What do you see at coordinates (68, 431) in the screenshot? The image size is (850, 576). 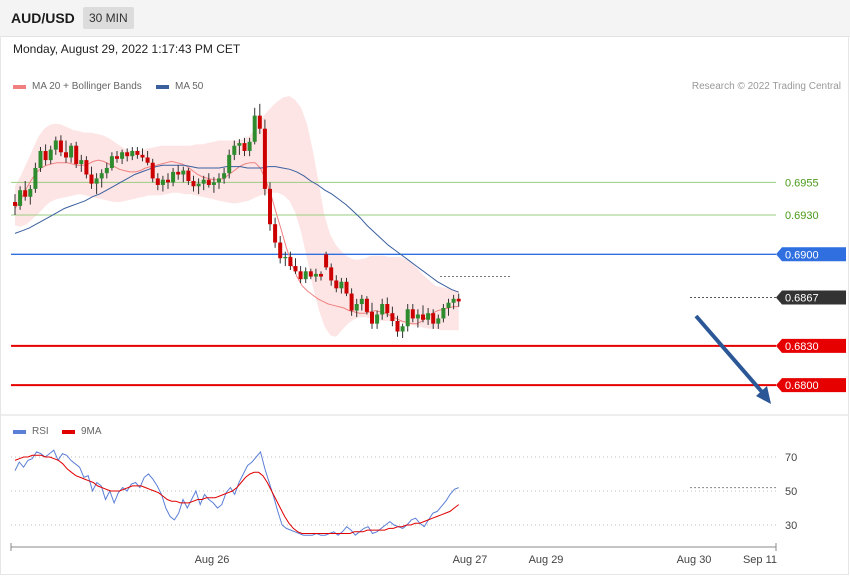 I see `rsi-ma-swatch` at bounding box center [68, 431].